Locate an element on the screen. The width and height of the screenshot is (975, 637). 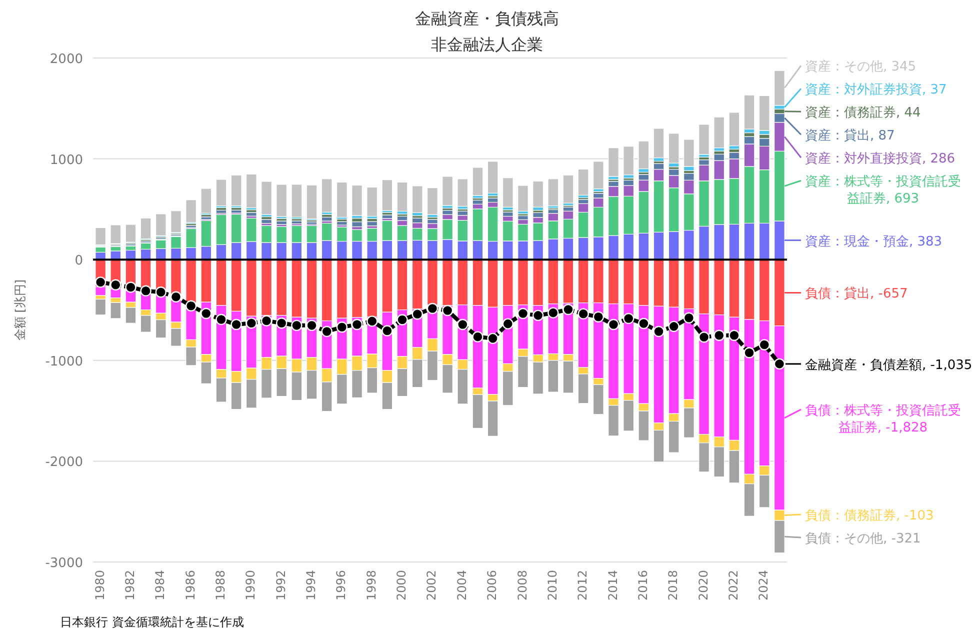
x-tick-label: 2022 is located at coordinates (733, 585).